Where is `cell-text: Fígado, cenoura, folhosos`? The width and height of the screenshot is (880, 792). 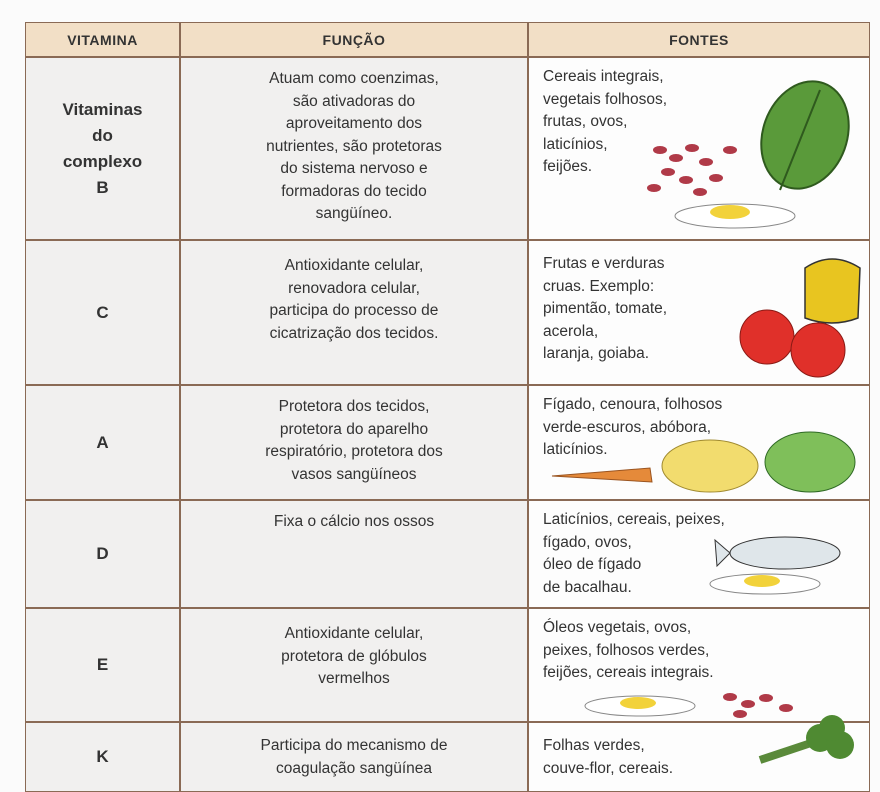
cell-text: Fígado, cenoura, folhosos is located at coordinates (633, 404).